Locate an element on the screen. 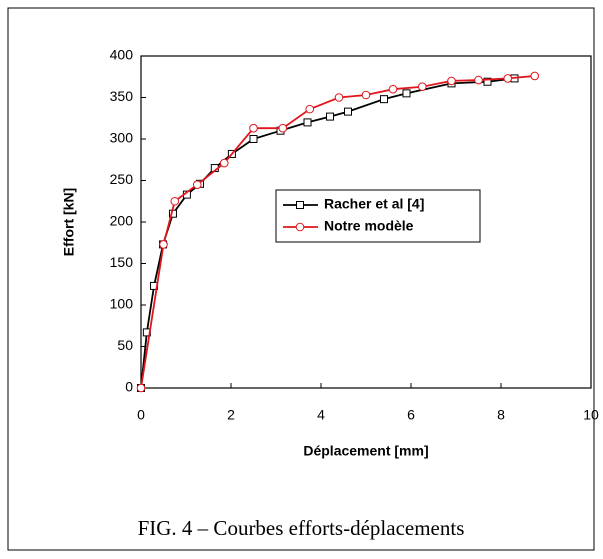  y-tick-label: 100 is located at coordinates (122, 304).